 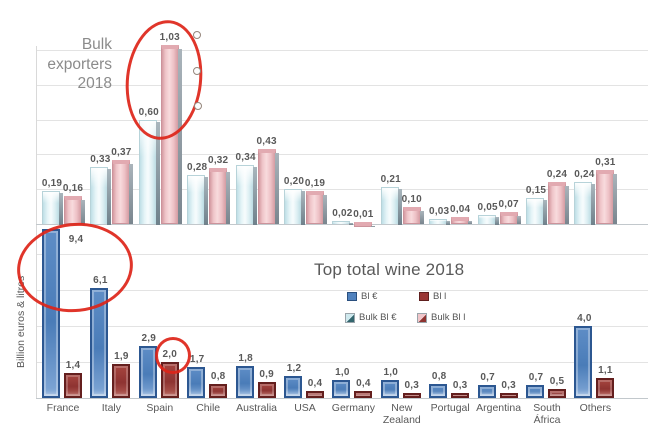 I want to click on bulk-value-label: 0,16, so click(x=73, y=188).